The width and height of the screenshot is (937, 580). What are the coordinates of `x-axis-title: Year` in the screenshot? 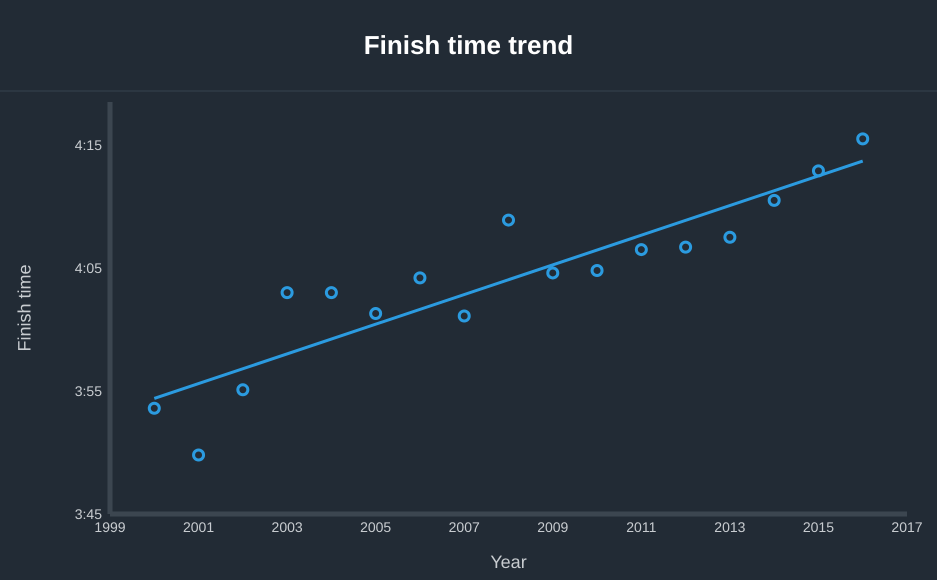 It's located at (508, 562).